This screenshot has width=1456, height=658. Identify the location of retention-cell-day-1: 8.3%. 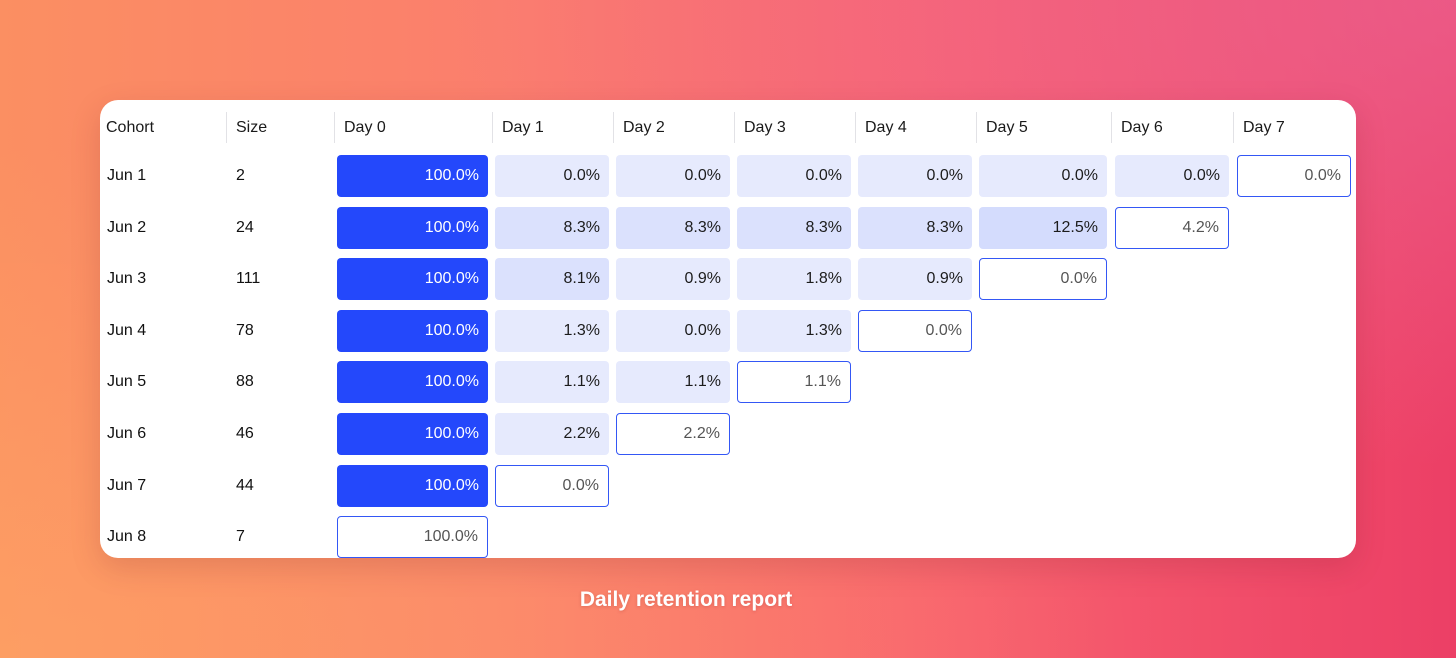
(552, 228).